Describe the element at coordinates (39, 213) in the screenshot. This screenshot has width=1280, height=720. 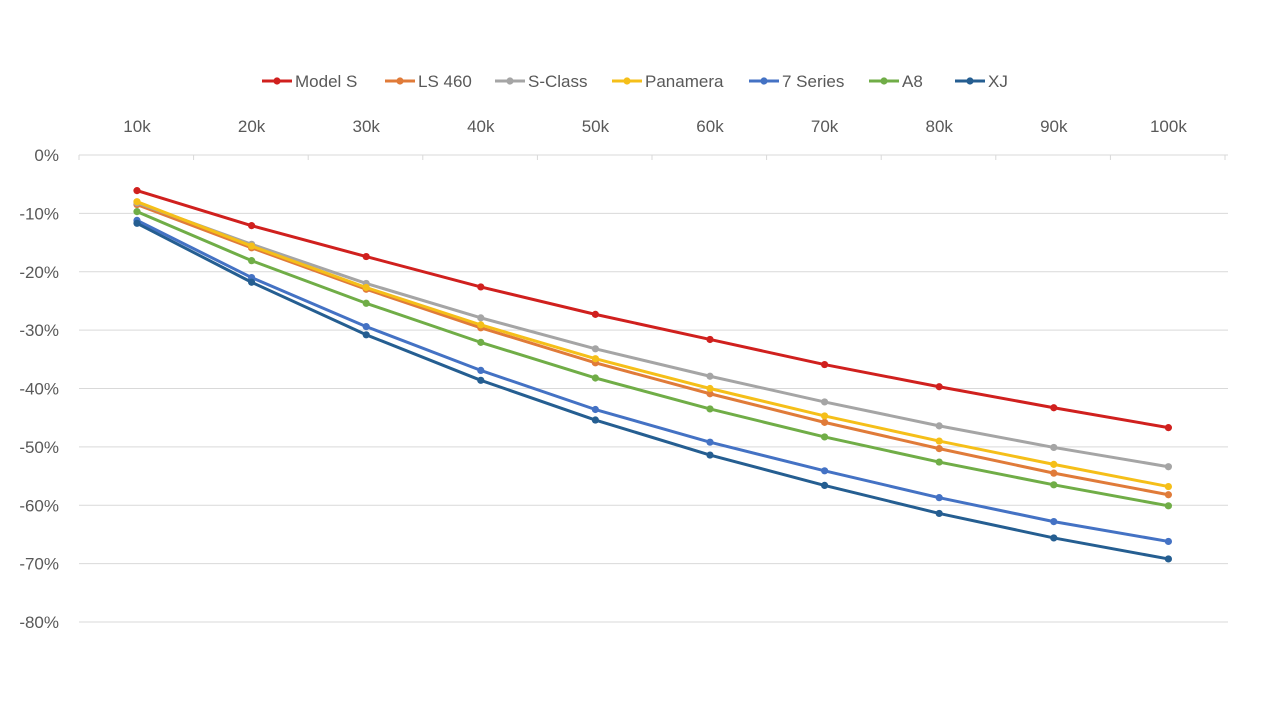
I see `y-tick-label: -10%` at that location.